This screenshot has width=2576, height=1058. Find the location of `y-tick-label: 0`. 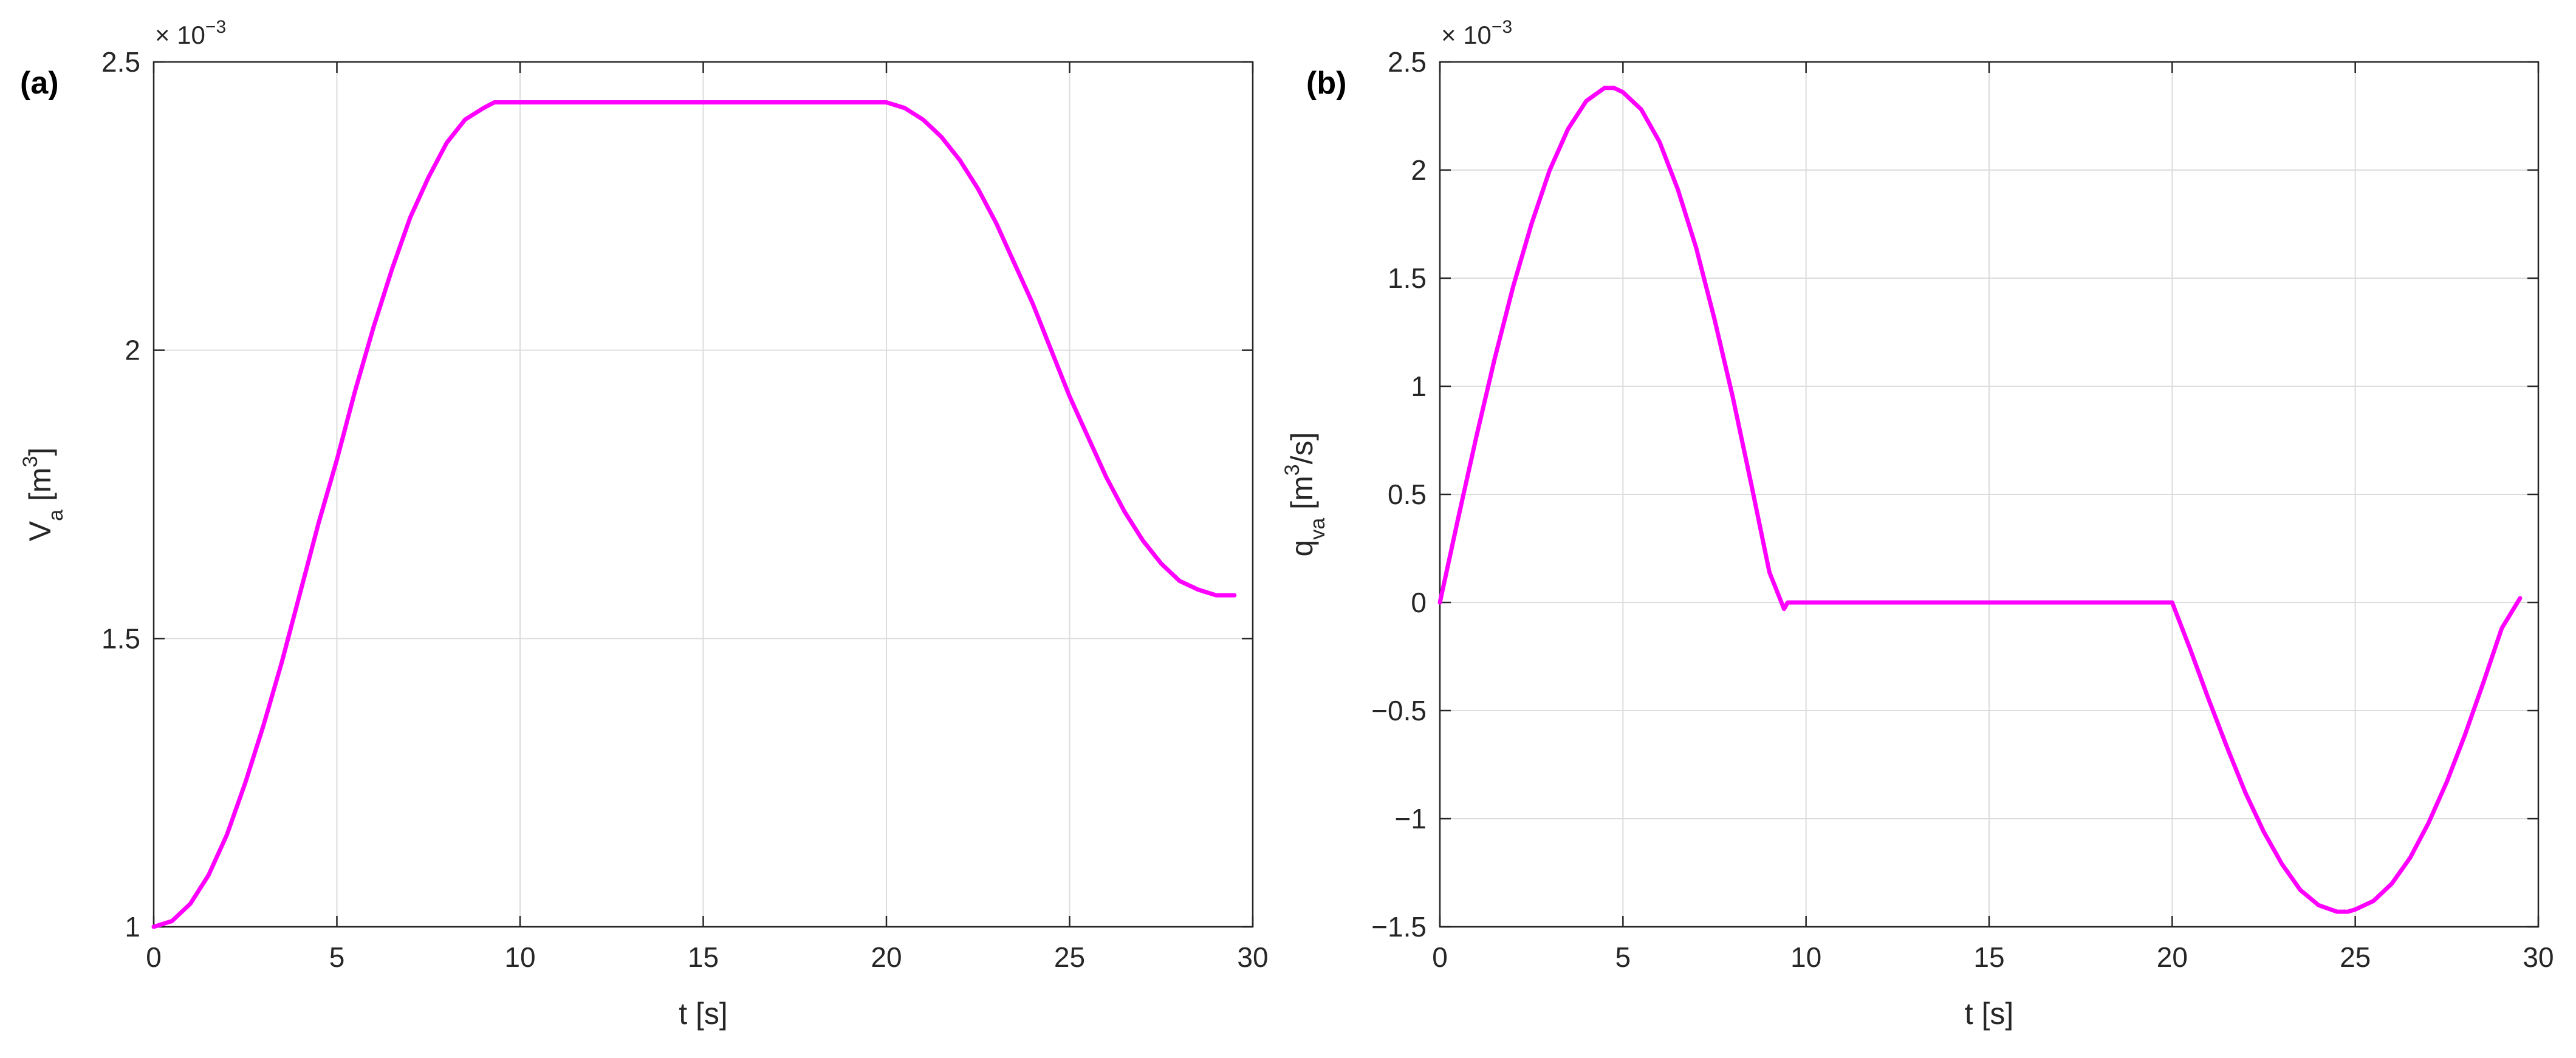

y-tick-label: 0 is located at coordinates (1419, 602).